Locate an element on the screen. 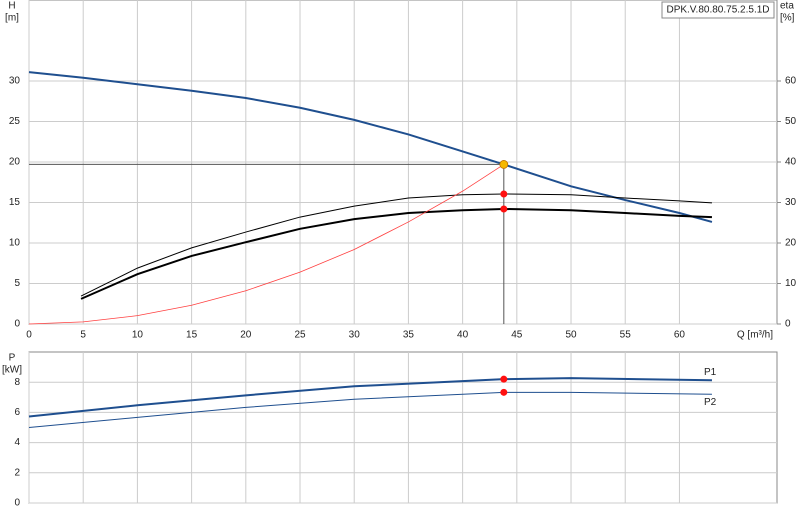 This screenshot has height=520, width=800. curve-label: P1 is located at coordinates (710, 372).